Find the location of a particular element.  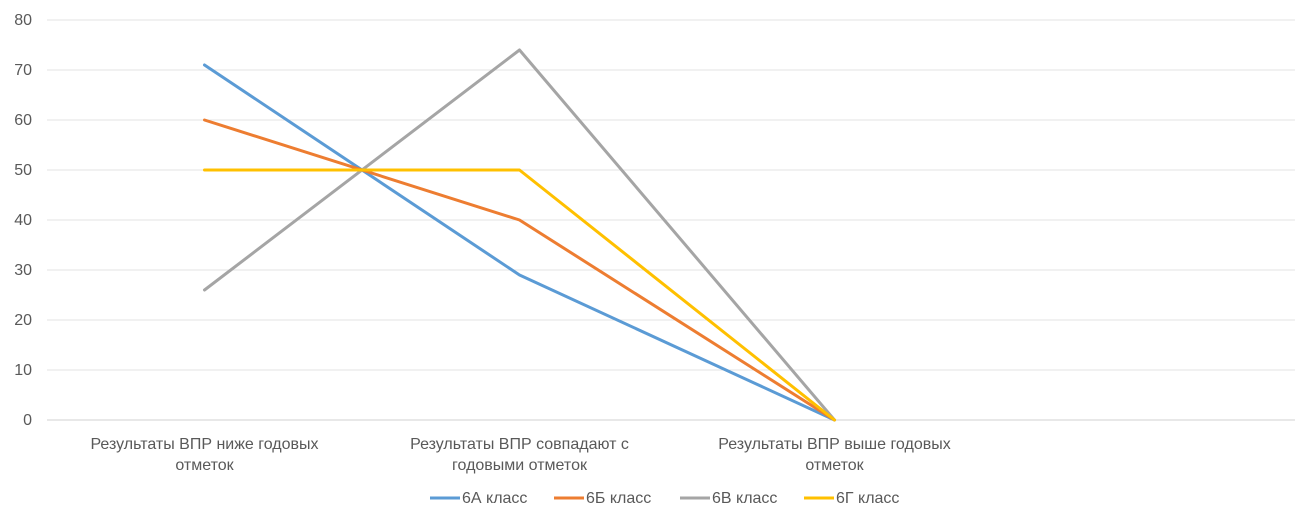

legend-label: 6Б класс is located at coordinates (618, 498).